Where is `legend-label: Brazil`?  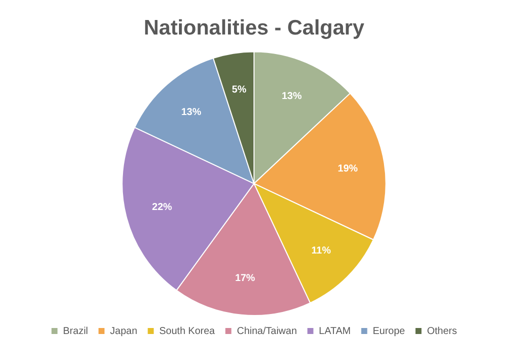
legend-label: Brazil is located at coordinates (75, 331).